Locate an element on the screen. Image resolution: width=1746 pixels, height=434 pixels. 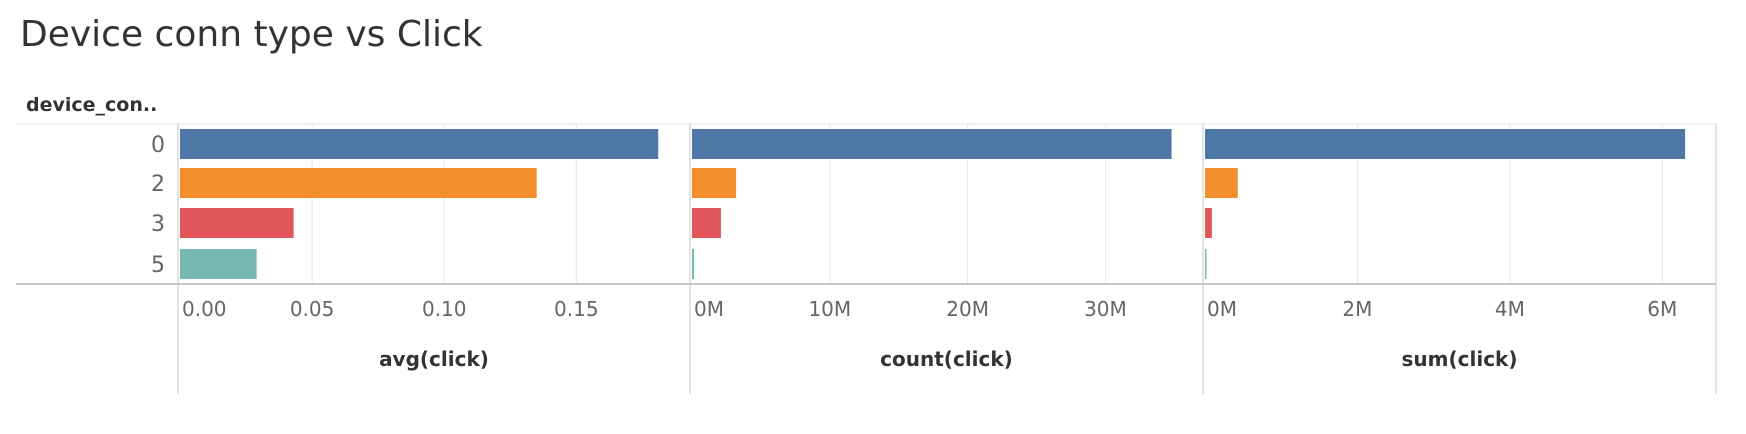
tick-label: 30M is located at coordinates (1105, 309).